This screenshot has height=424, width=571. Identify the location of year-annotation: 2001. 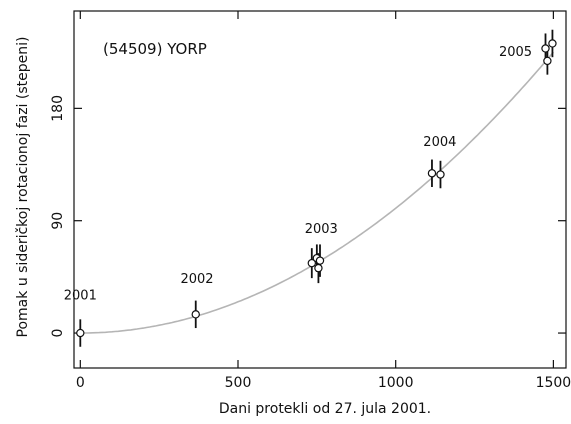
(80, 295).